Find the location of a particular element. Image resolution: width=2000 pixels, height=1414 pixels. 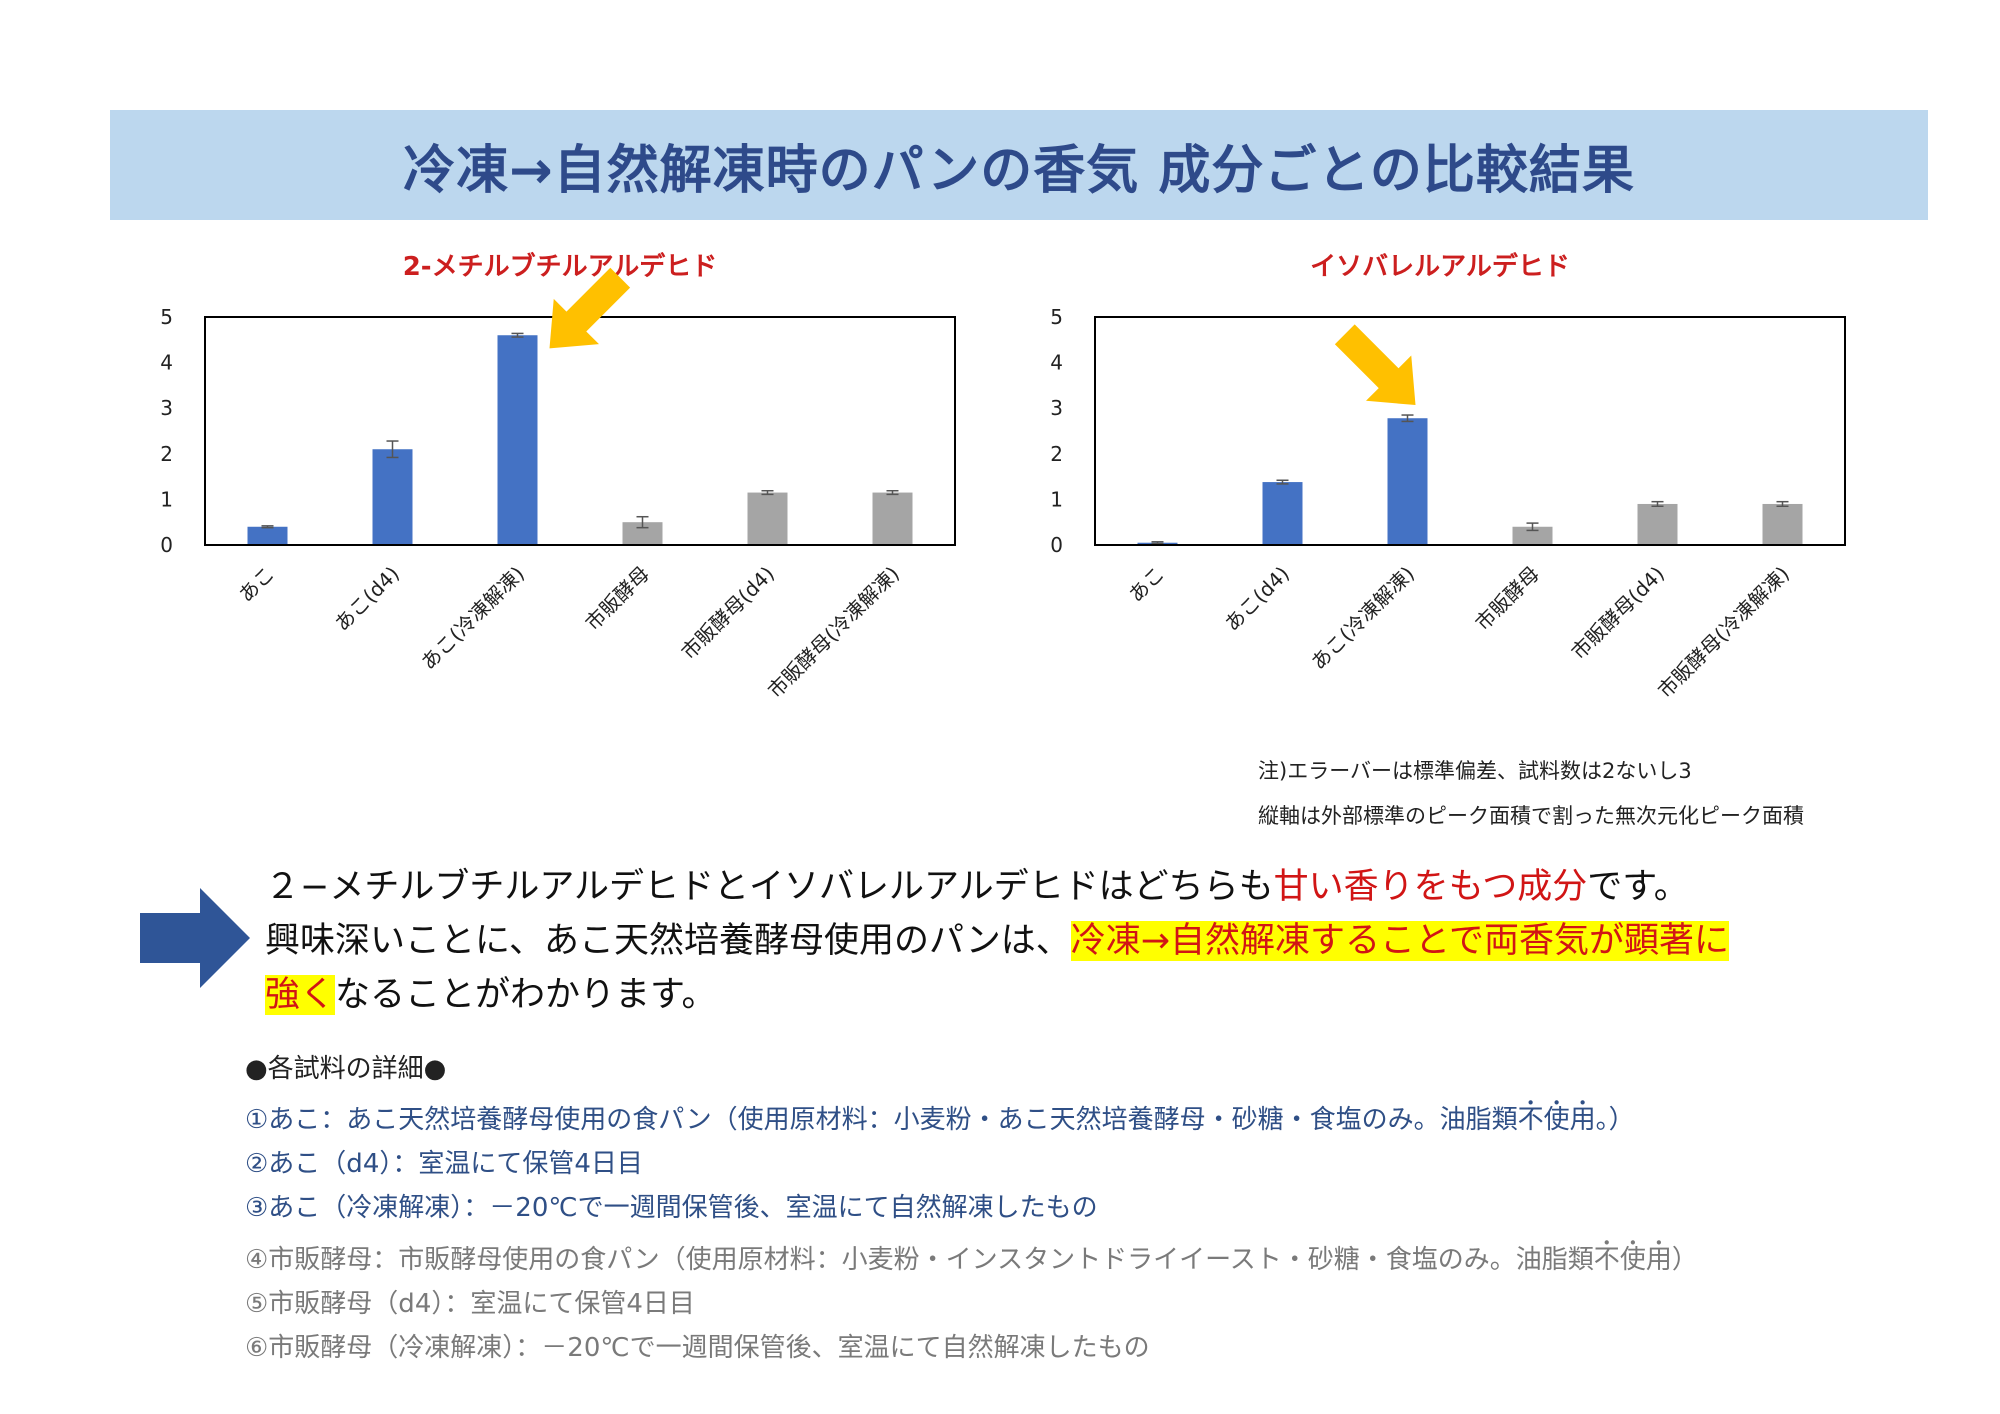

detail-item-4-end: ） is located at coordinates (1684, 1260).